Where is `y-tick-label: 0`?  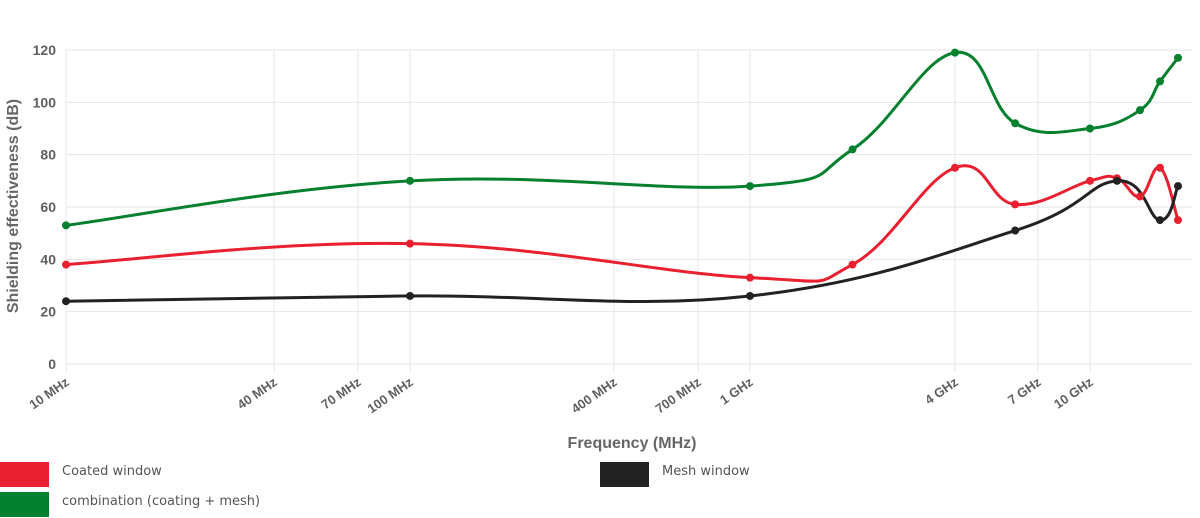 y-tick-label: 0 is located at coordinates (52, 364).